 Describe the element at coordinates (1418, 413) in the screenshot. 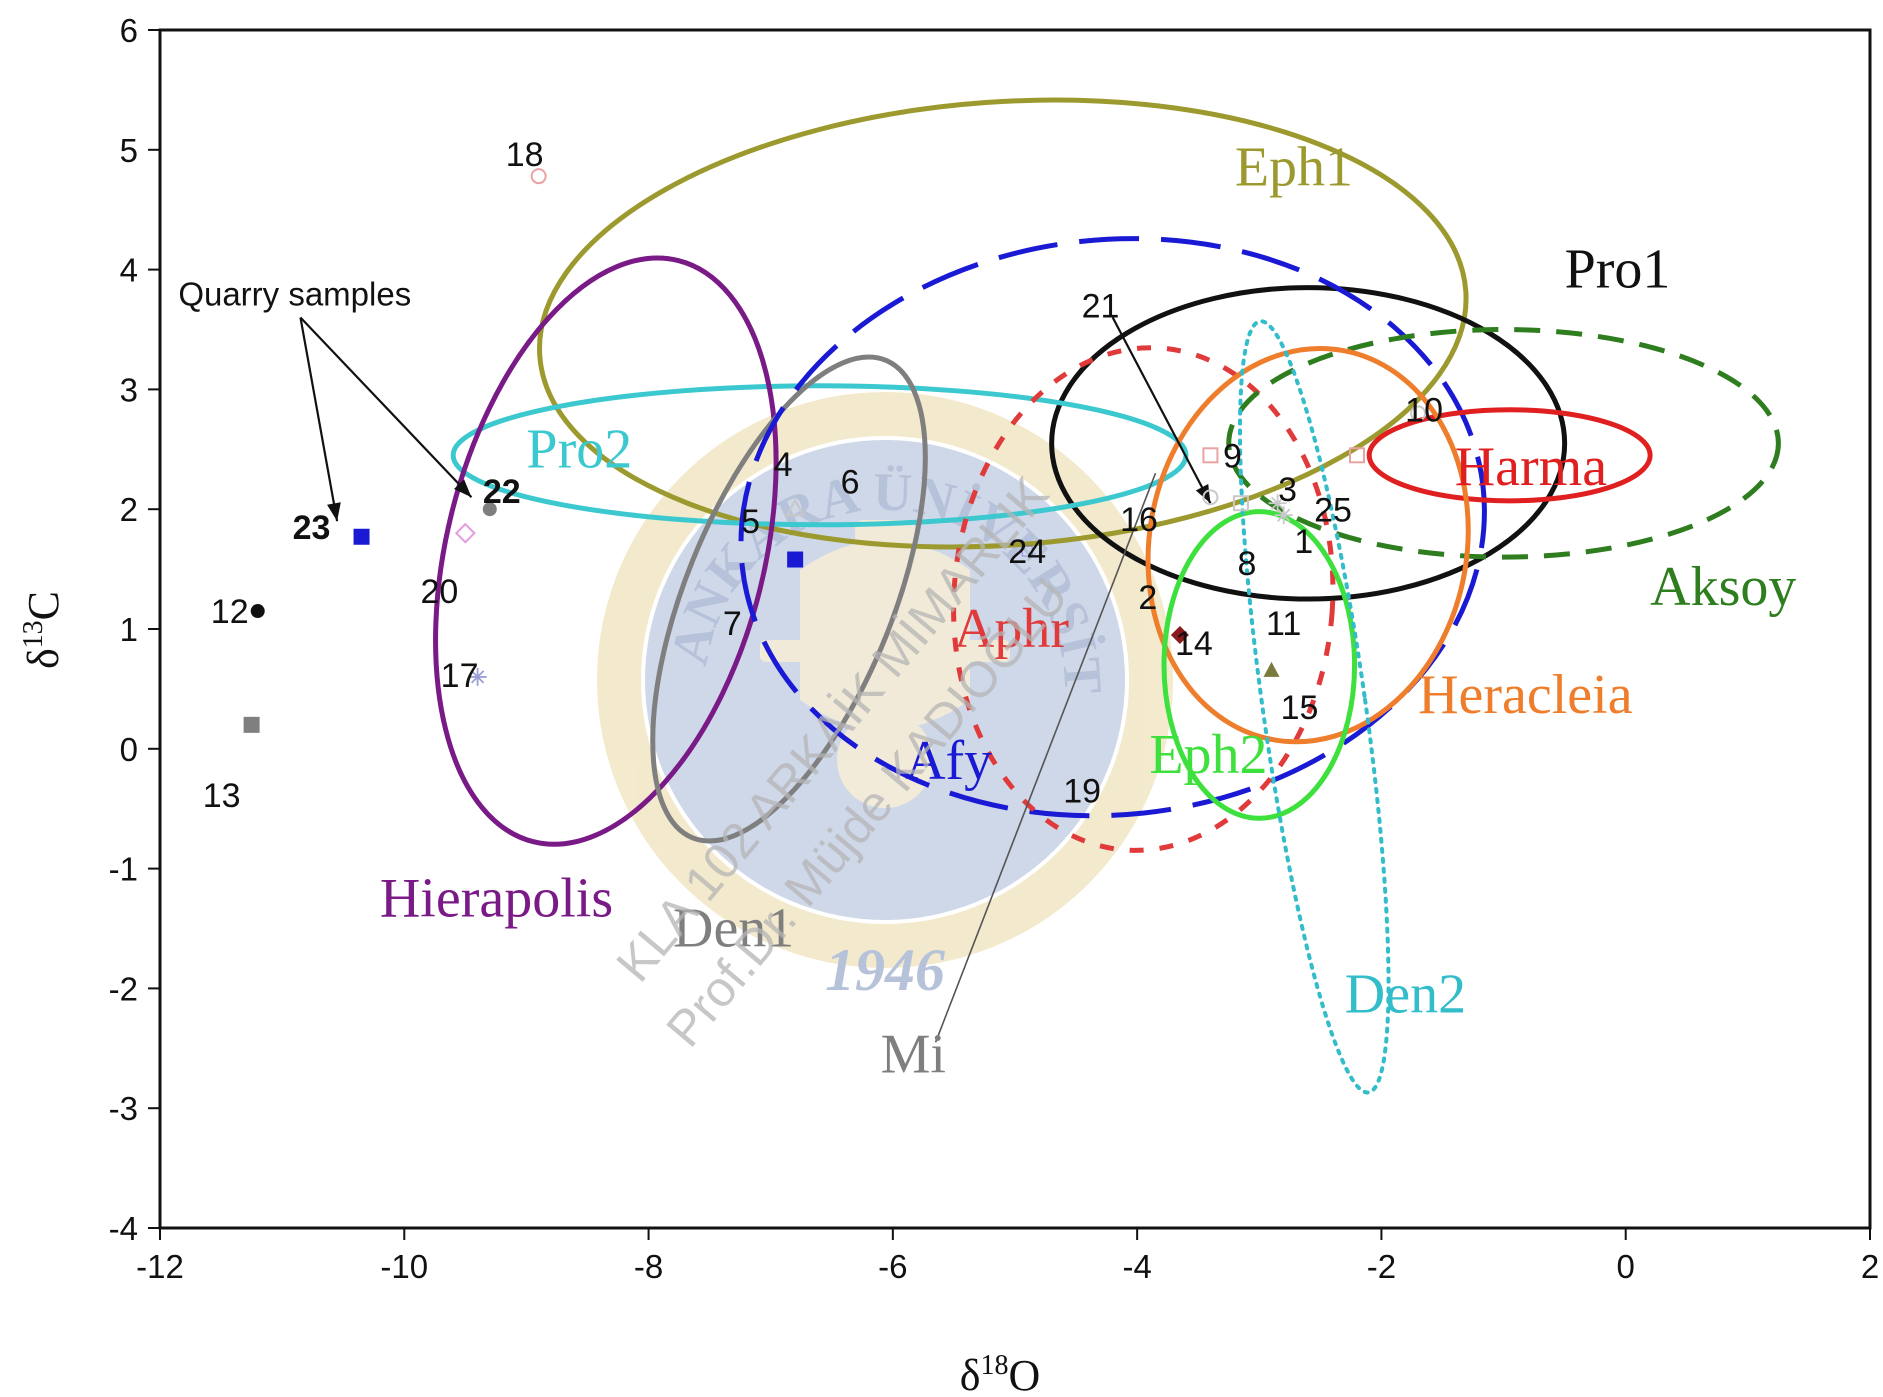

I see `point-10-marker` at that location.